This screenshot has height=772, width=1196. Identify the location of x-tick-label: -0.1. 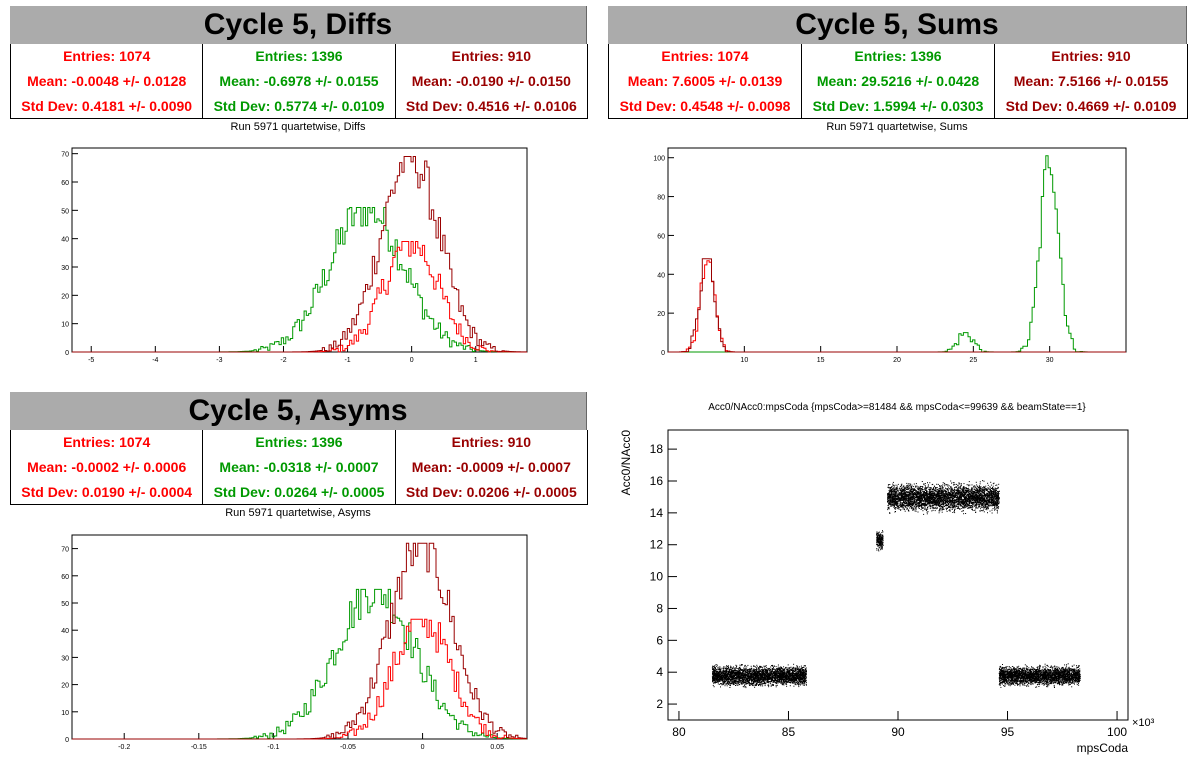
(273, 747).